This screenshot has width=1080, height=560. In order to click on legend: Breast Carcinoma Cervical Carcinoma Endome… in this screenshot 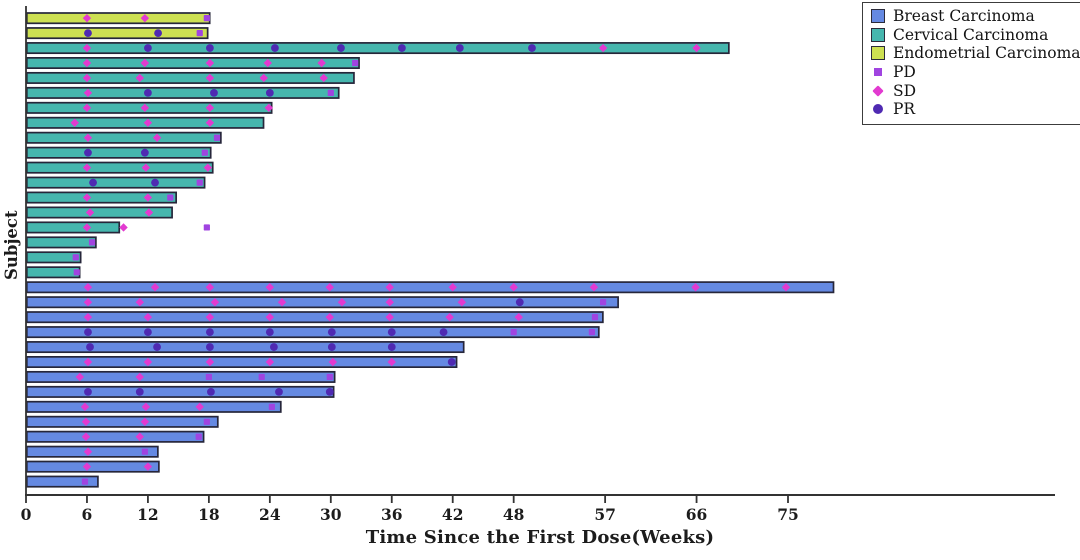, I will do `click(971, 63)`.